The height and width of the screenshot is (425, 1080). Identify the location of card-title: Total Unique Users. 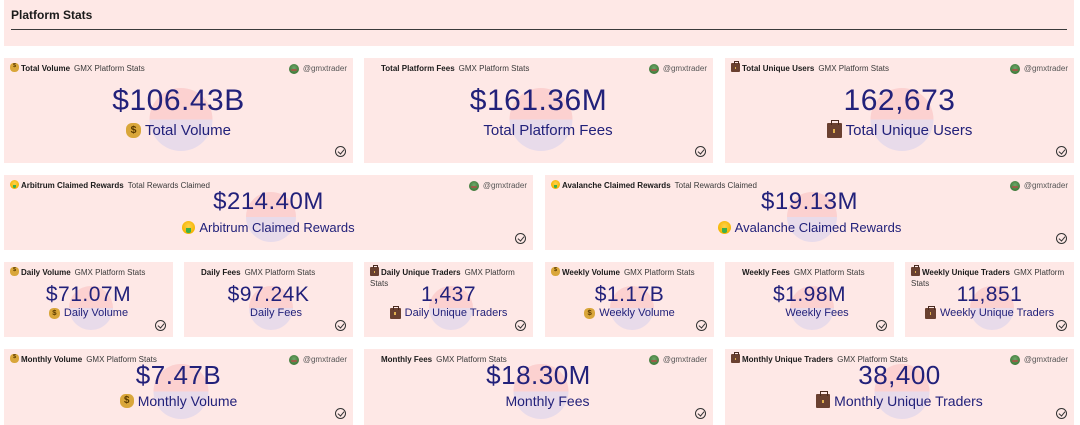
(778, 68).